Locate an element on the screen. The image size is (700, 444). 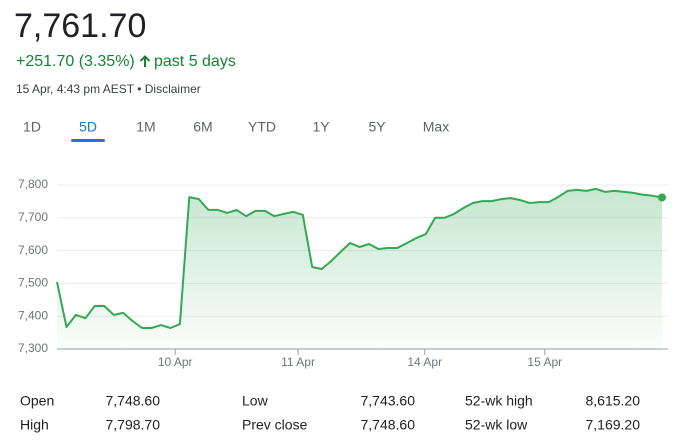
change: +251.70 (3.35%) is located at coordinates (75, 61).